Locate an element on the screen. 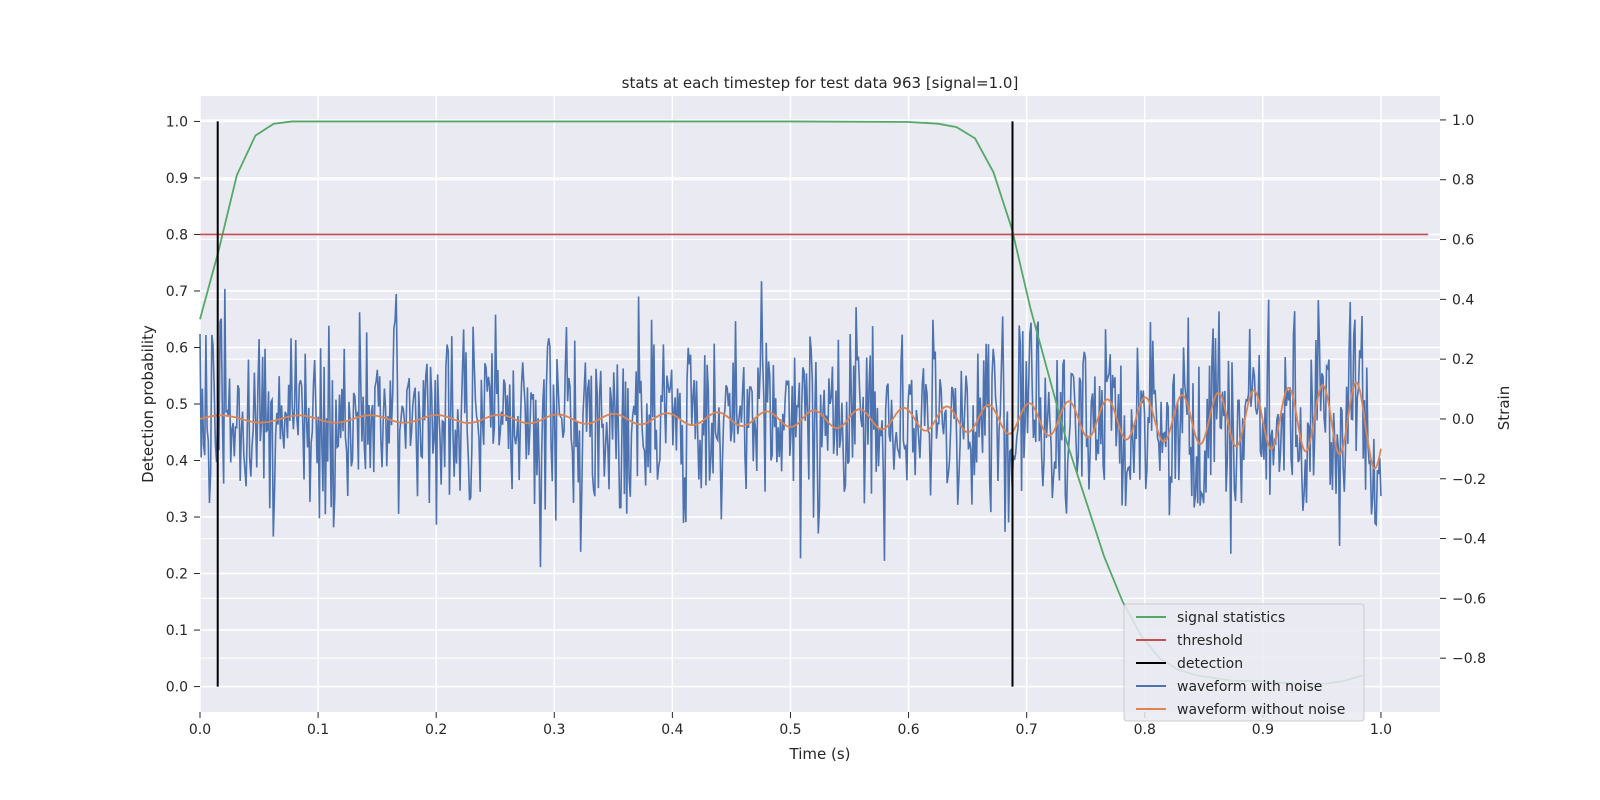  x-tick-label: 0.2 is located at coordinates (436, 730).